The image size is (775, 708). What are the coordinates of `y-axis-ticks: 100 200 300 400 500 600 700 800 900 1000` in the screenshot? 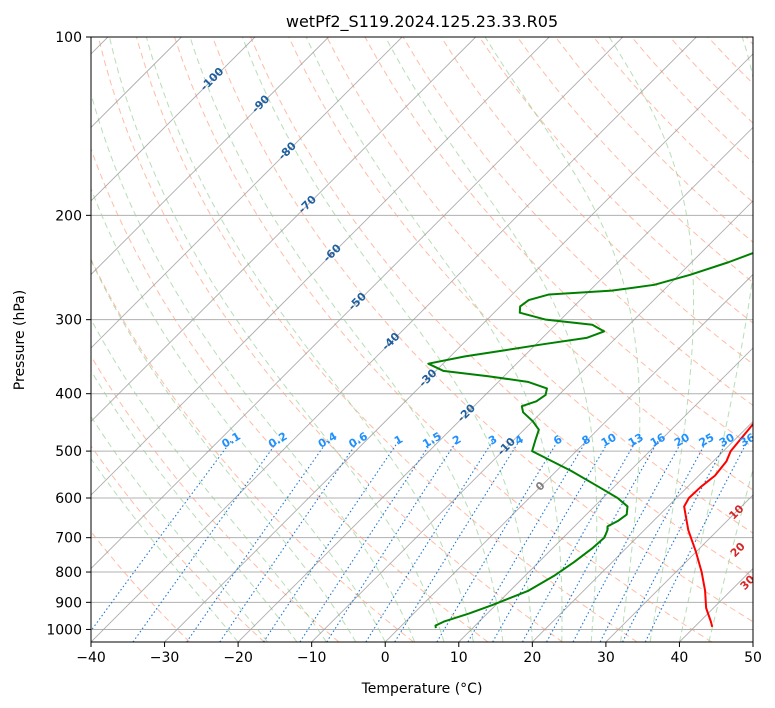 It's located at (68, 334).